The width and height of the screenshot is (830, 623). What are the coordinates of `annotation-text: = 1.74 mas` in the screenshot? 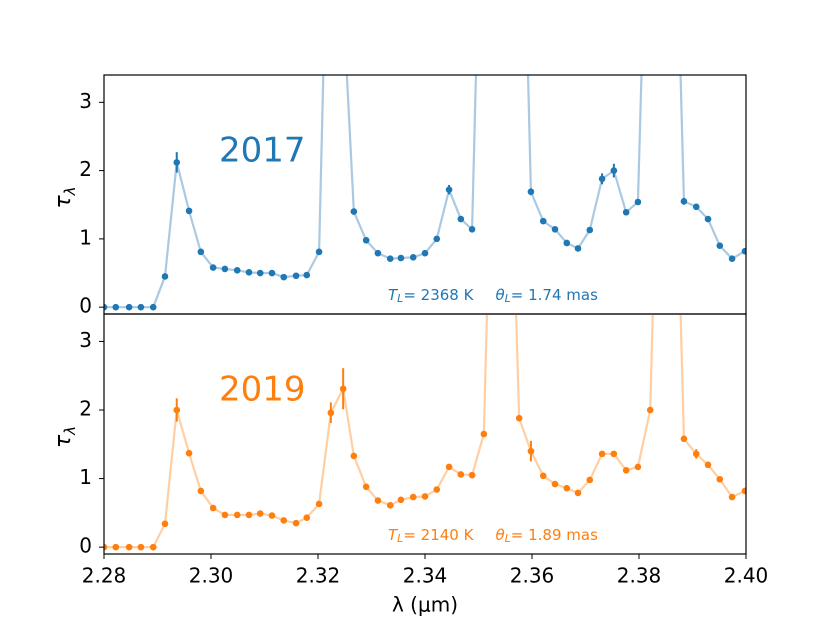 It's located at (554, 295).